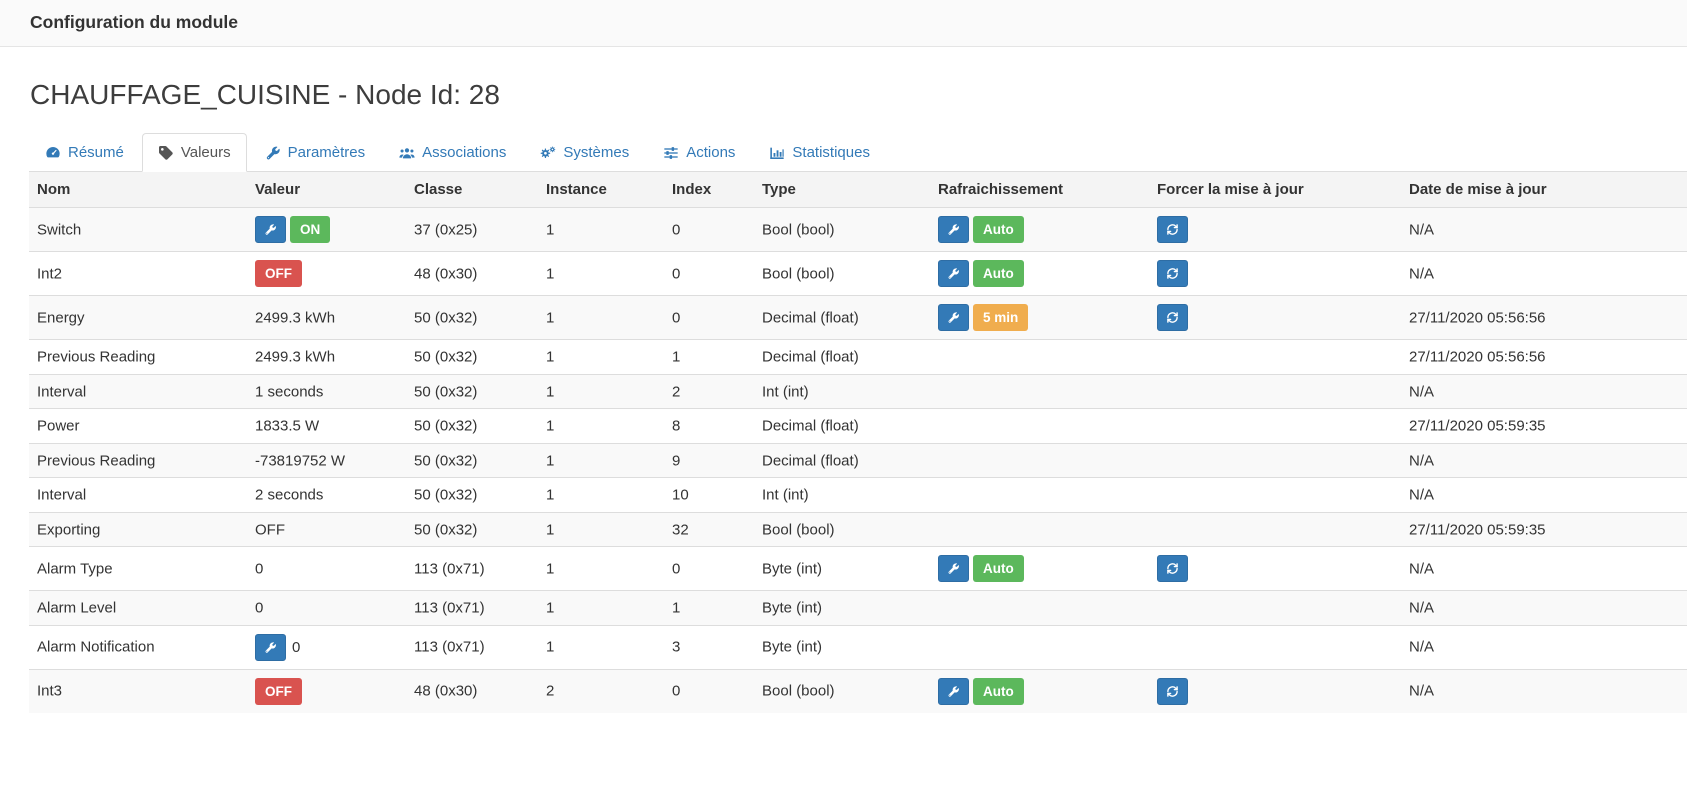  Describe the element at coordinates (452, 152) in the screenshot. I see `tab-associations: Associations` at that location.